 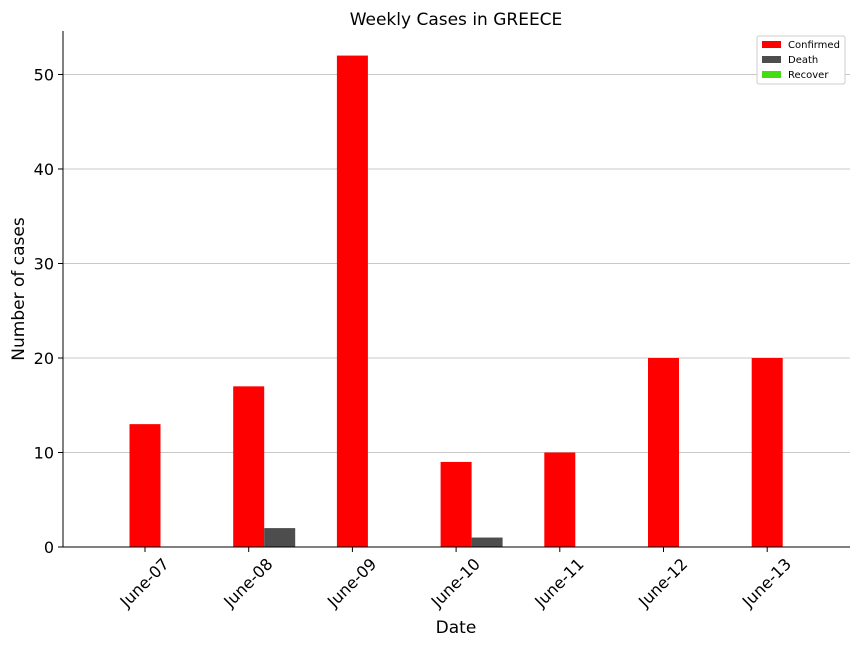 I want to click on y-tick-label: 20, so click(x=44, y=358).